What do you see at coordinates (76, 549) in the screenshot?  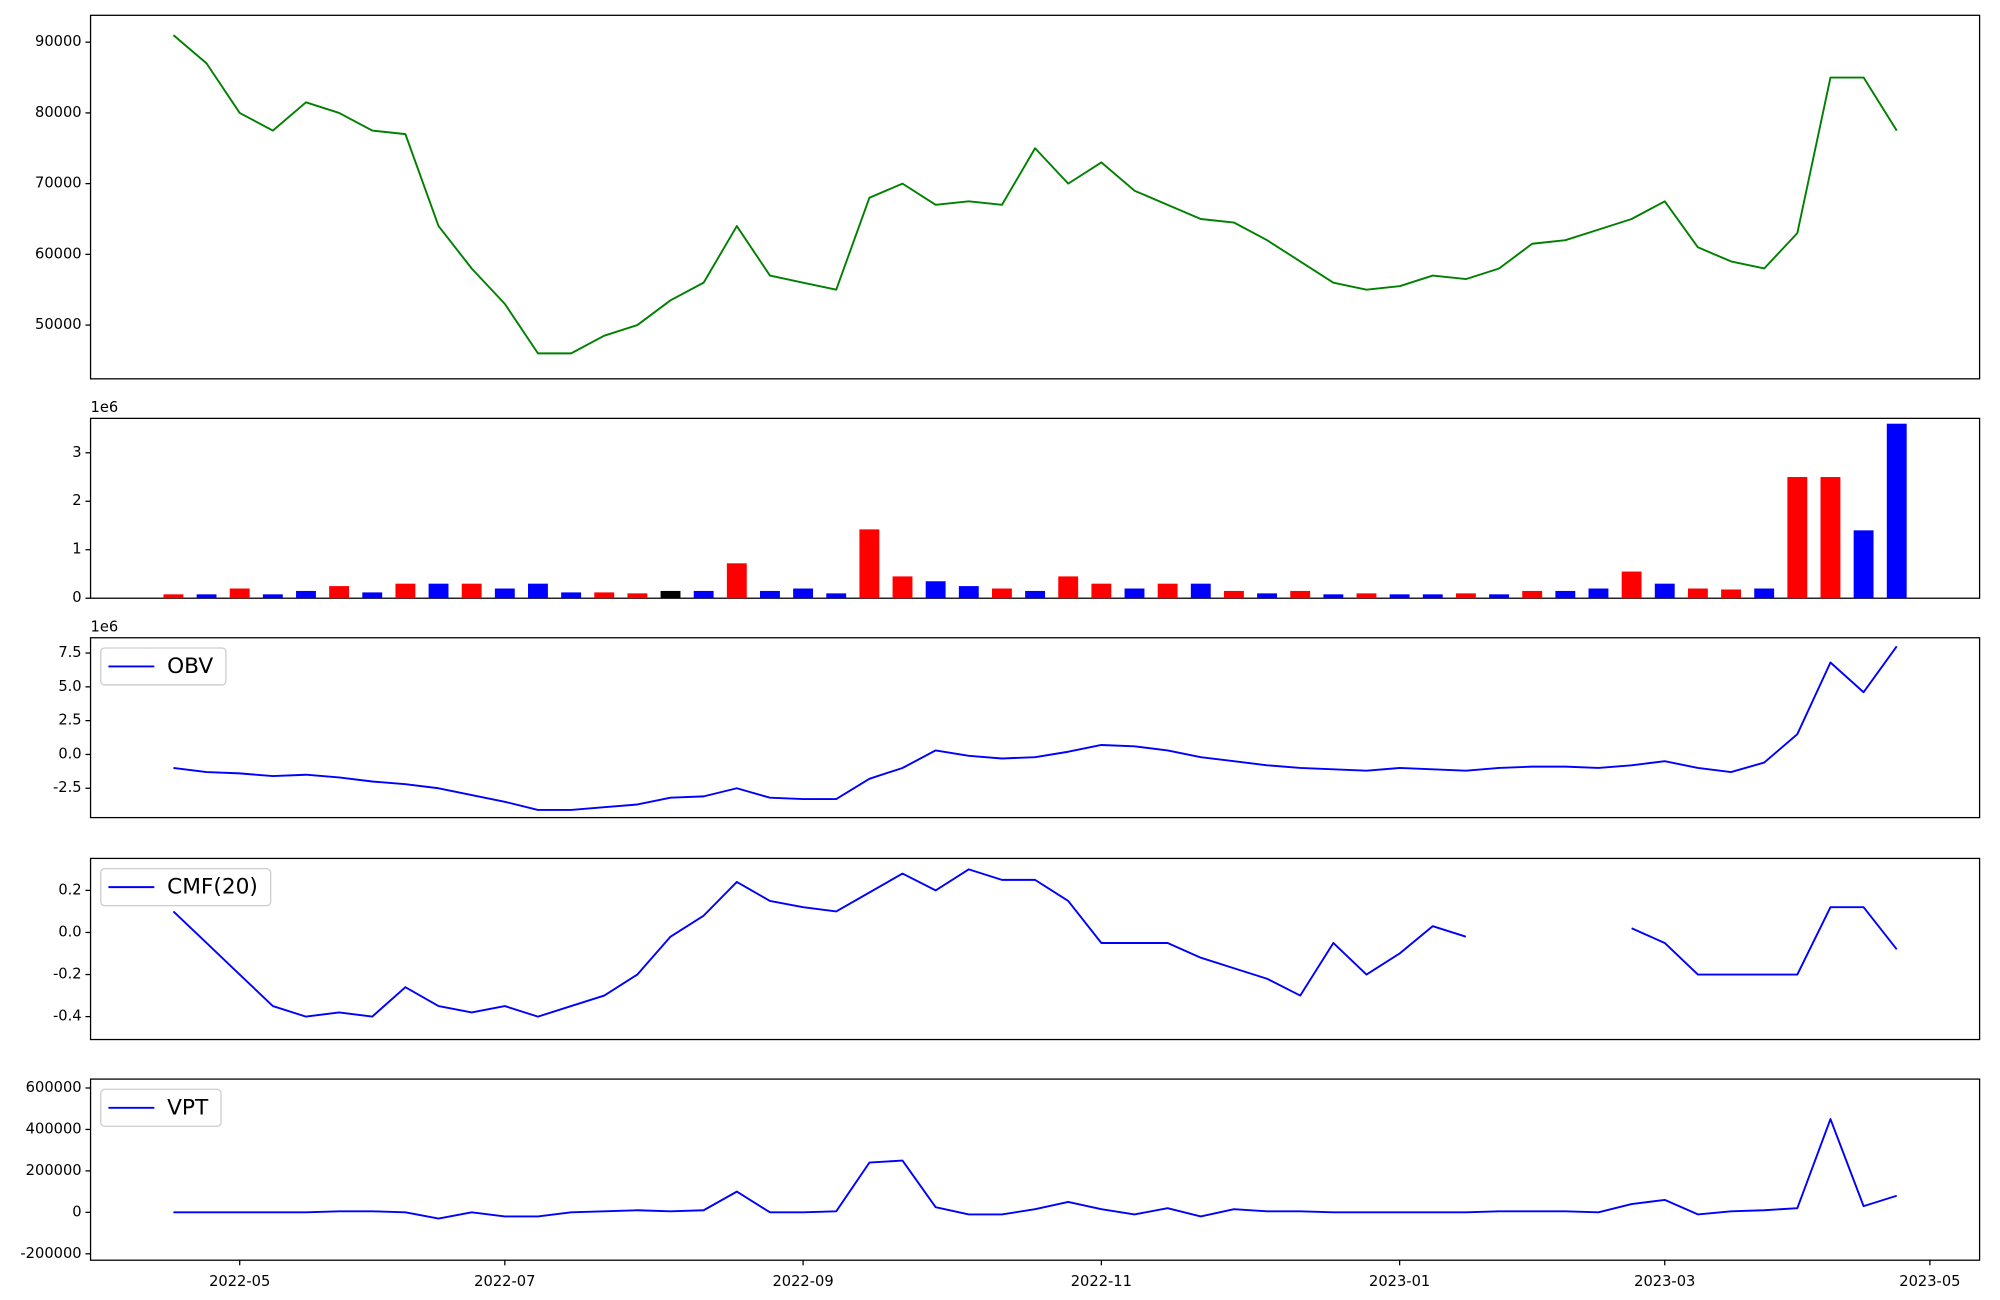 I see `y-tick-label: 1` at bounding box center [76, 549].